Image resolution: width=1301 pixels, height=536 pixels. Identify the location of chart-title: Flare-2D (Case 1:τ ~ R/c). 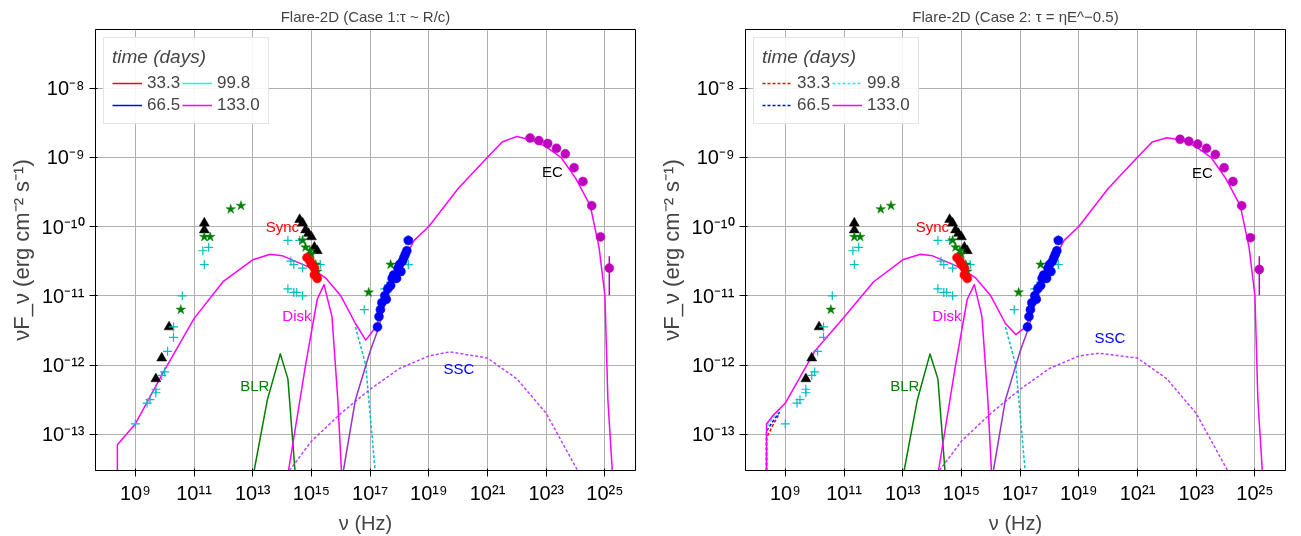
(365, 16).